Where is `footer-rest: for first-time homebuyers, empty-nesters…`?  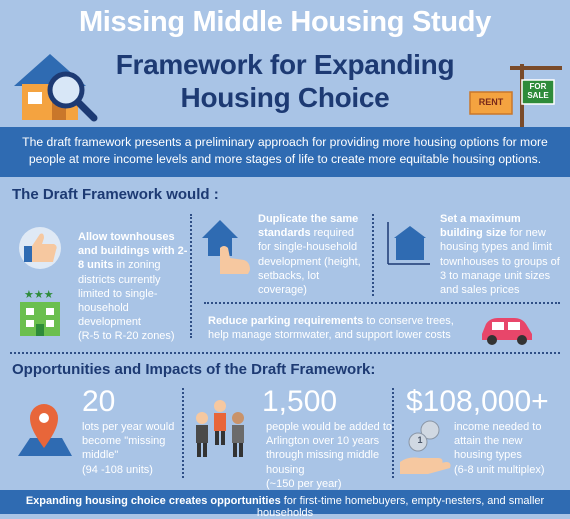 footer-rest: for first-time homebuyers, empty-nesters… is located at coordinates (400, 507).